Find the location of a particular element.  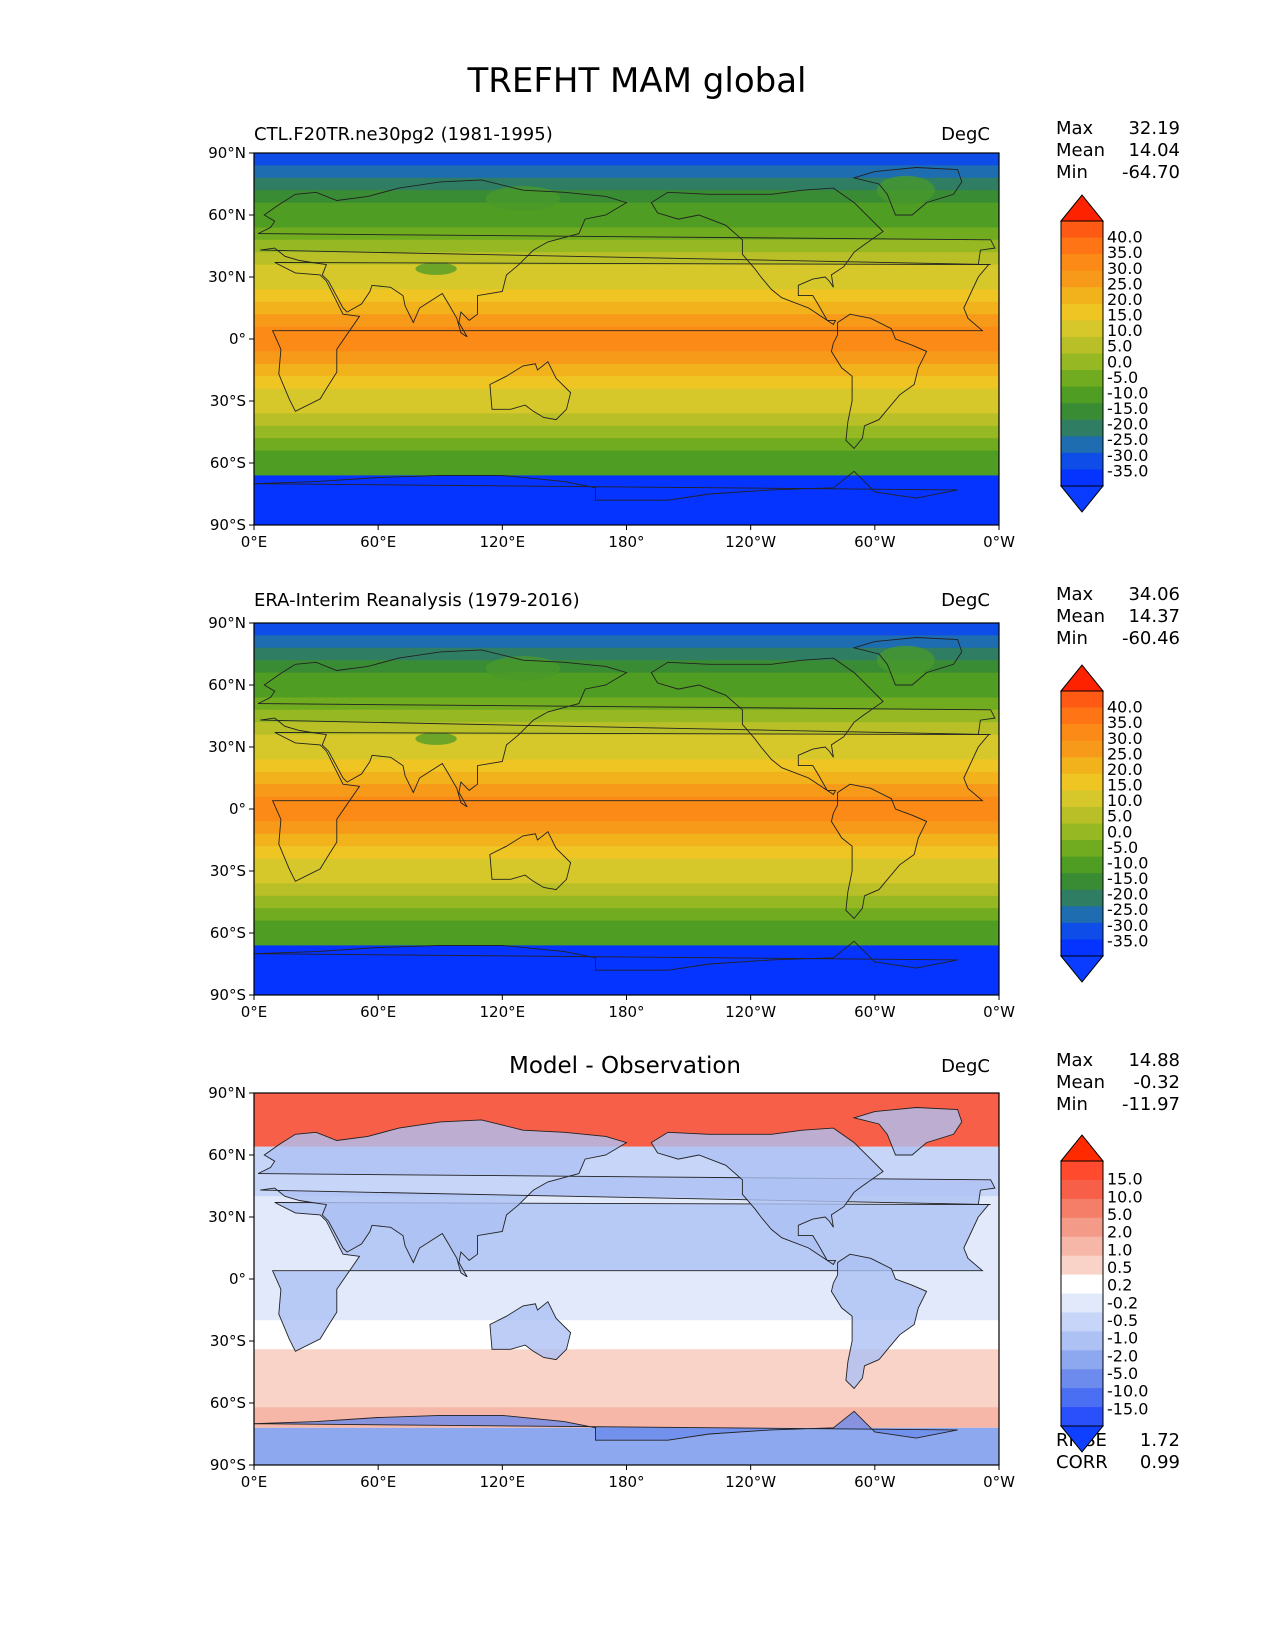

colorbar-tick-label: 1.0 is located at coordinates (1119, 1249).